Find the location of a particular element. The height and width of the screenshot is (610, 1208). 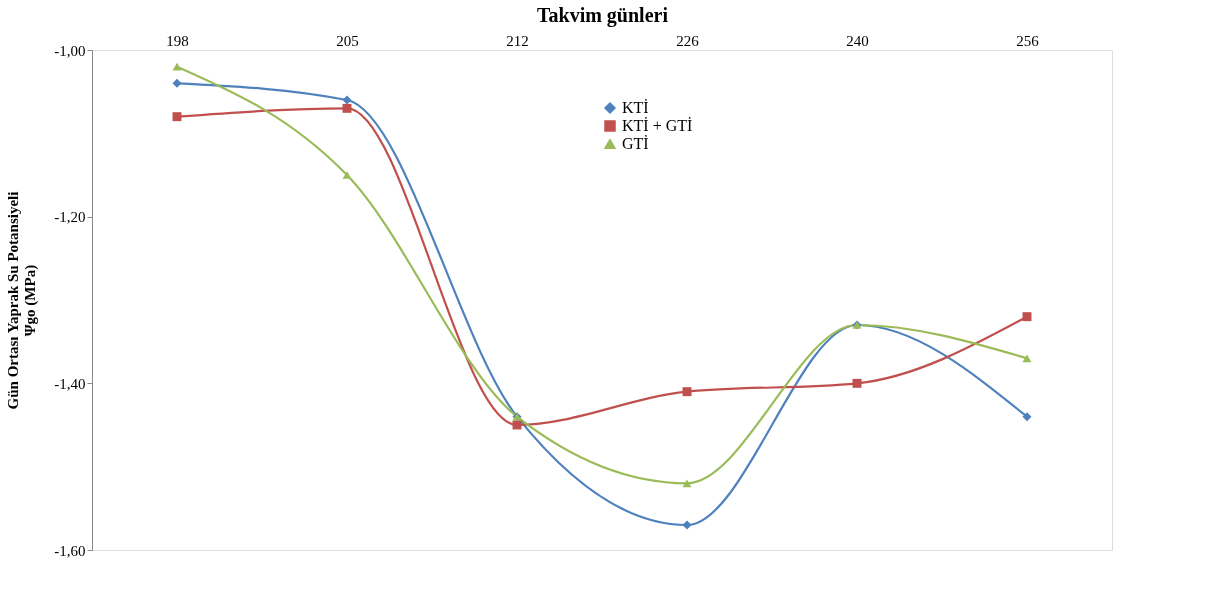

x-tick-label: 226 is located at coordinates (688, 40).